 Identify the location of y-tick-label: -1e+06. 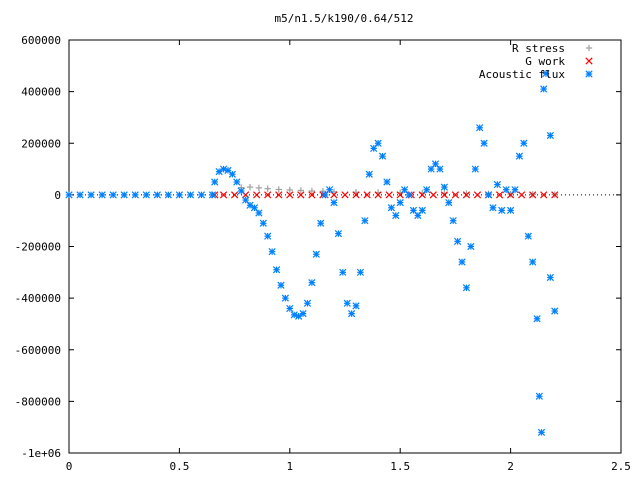
(41, 453).